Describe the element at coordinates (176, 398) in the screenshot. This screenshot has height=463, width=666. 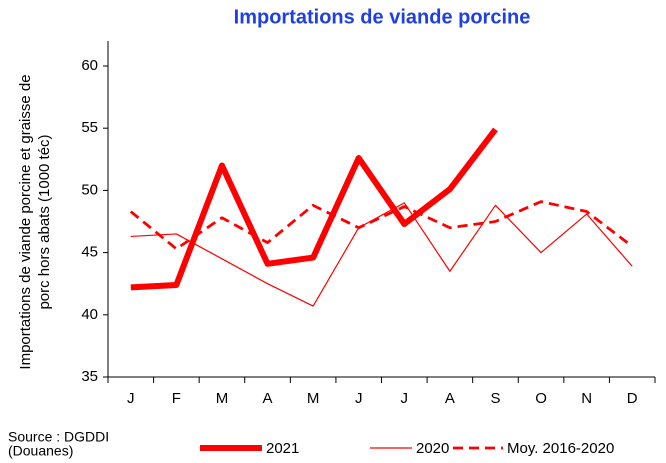
I see `x-tick-label: F` at that location.